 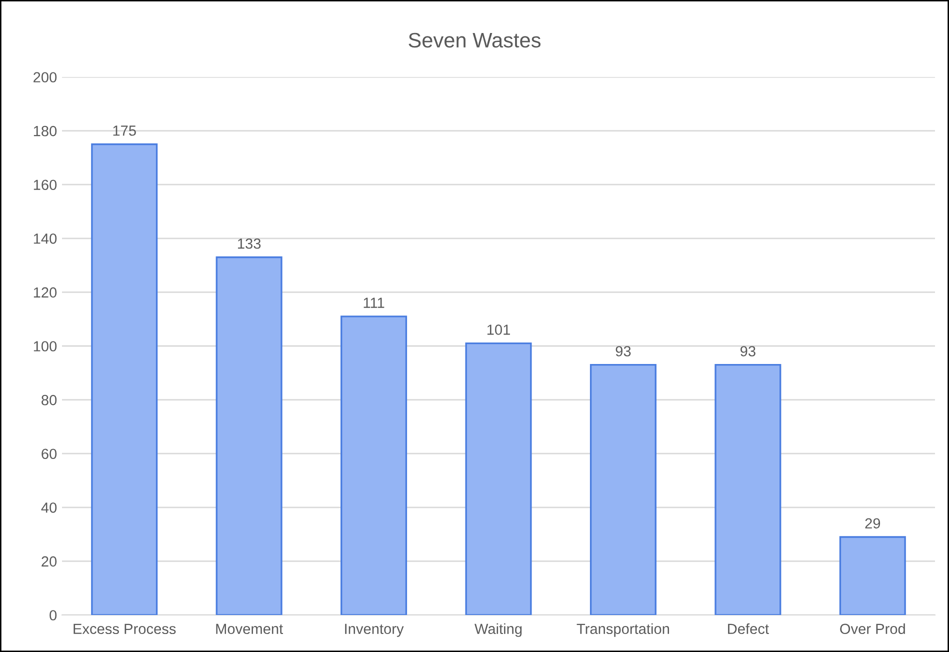 What do you see at coordinates (872, 523) in the screenshot?
I see `data-label: 29` at bounding box center [872, 523].